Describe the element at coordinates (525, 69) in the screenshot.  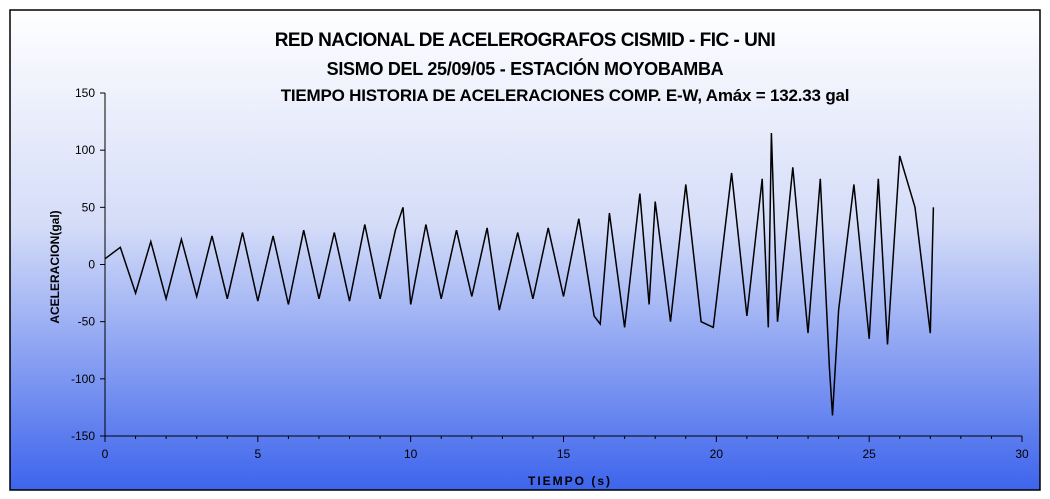
I see `chart-subtitle: SISMO DEL 25/09/05 - ESTACIÓN MOYOBAMBA` at that location.